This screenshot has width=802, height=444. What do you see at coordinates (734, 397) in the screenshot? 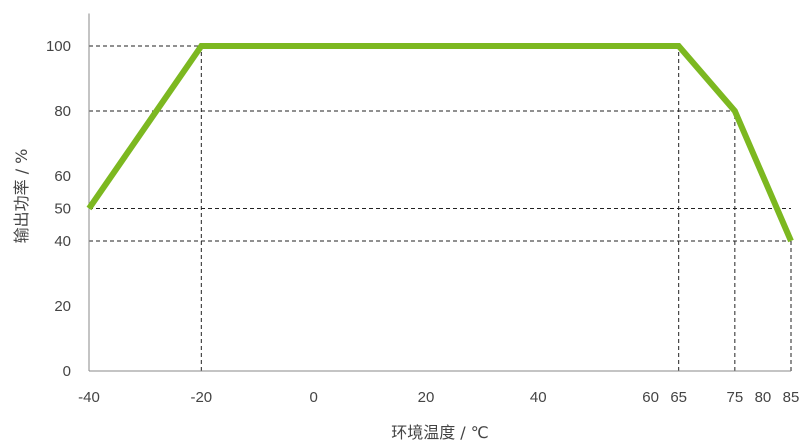
I see `x-tick-label: 75` at bounding box center [734, 397].